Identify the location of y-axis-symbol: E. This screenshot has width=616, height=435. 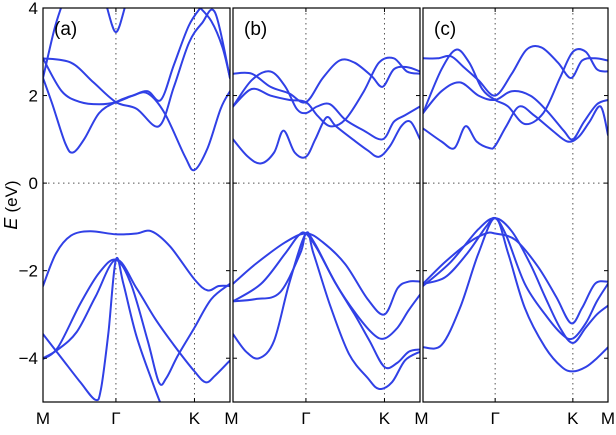
(11, 221).